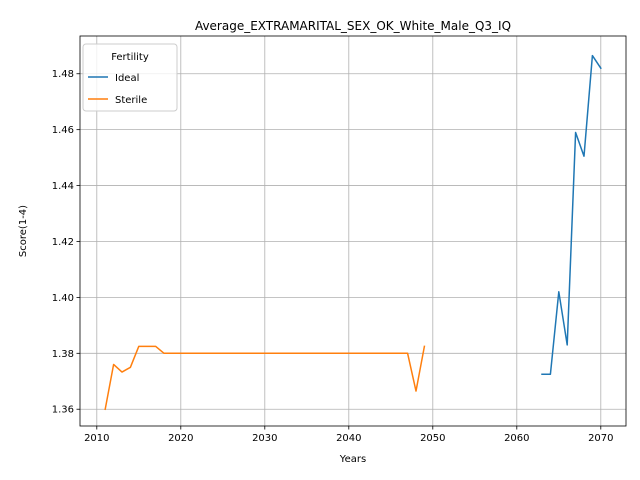 Image resolution: width=640 pixels, height=480 pixels. Describe the element at coordinates (265, 378) in the screenshot. I see `series-line-sterile` at that location.